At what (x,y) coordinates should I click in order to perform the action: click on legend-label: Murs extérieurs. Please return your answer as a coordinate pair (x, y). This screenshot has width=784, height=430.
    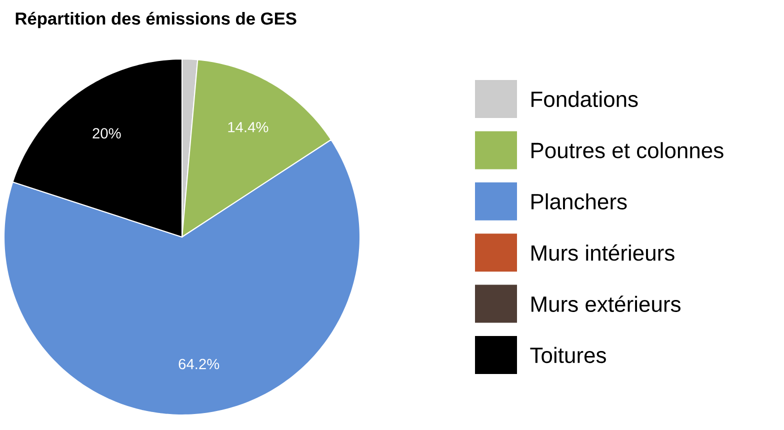
    Looking at the image, I should click on (606, 304).